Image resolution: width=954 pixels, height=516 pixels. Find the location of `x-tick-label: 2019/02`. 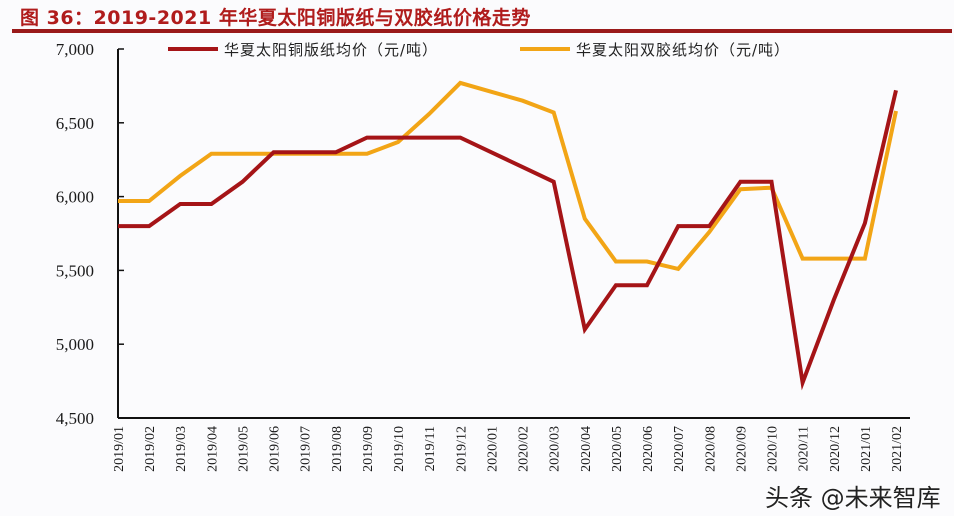

x-tick-label: 2019/02 is located at coordinates (150, 449).